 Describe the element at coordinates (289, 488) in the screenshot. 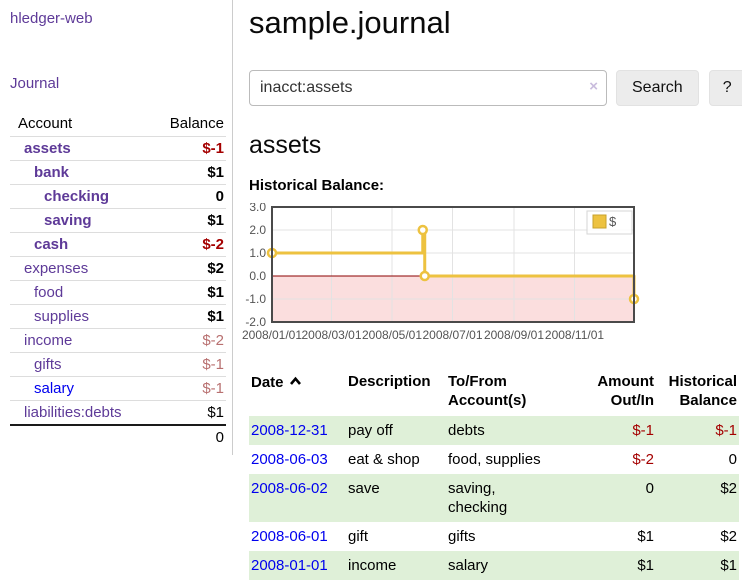

I see `date-link: 2008-06-02` at that location.